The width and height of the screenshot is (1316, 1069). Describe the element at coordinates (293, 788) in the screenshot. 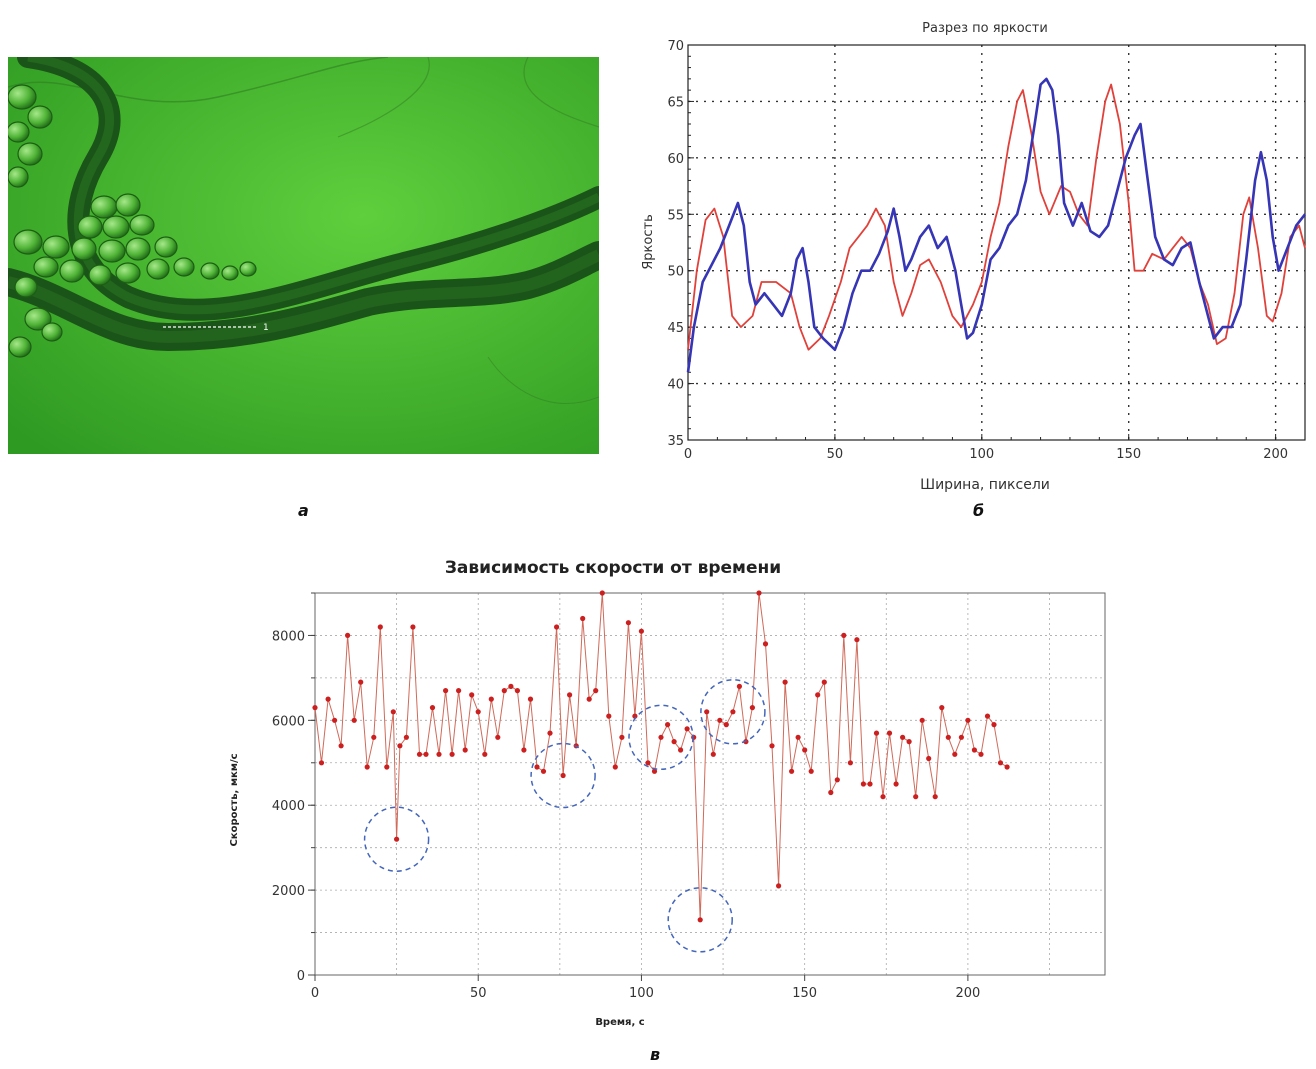

I see `chart2-y-ticks: 0 2000 4000 6000 8000` at that location.